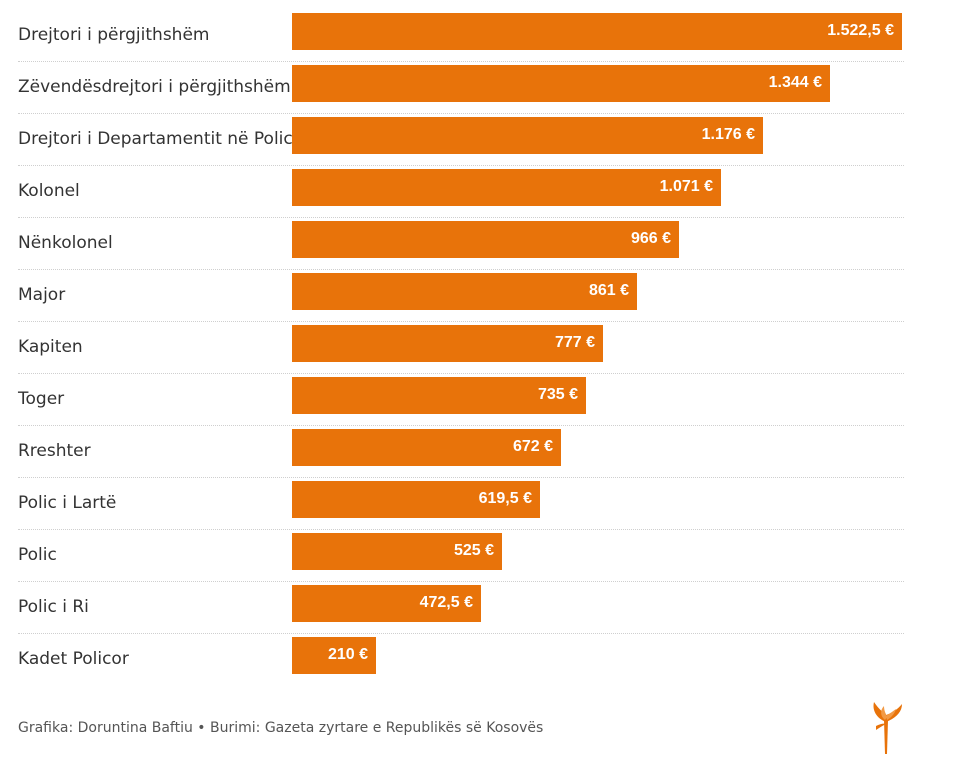 Image resolution: width=980 pixels, height=774 pixels. I want to click on category-label: Toger, so click(41, 399).